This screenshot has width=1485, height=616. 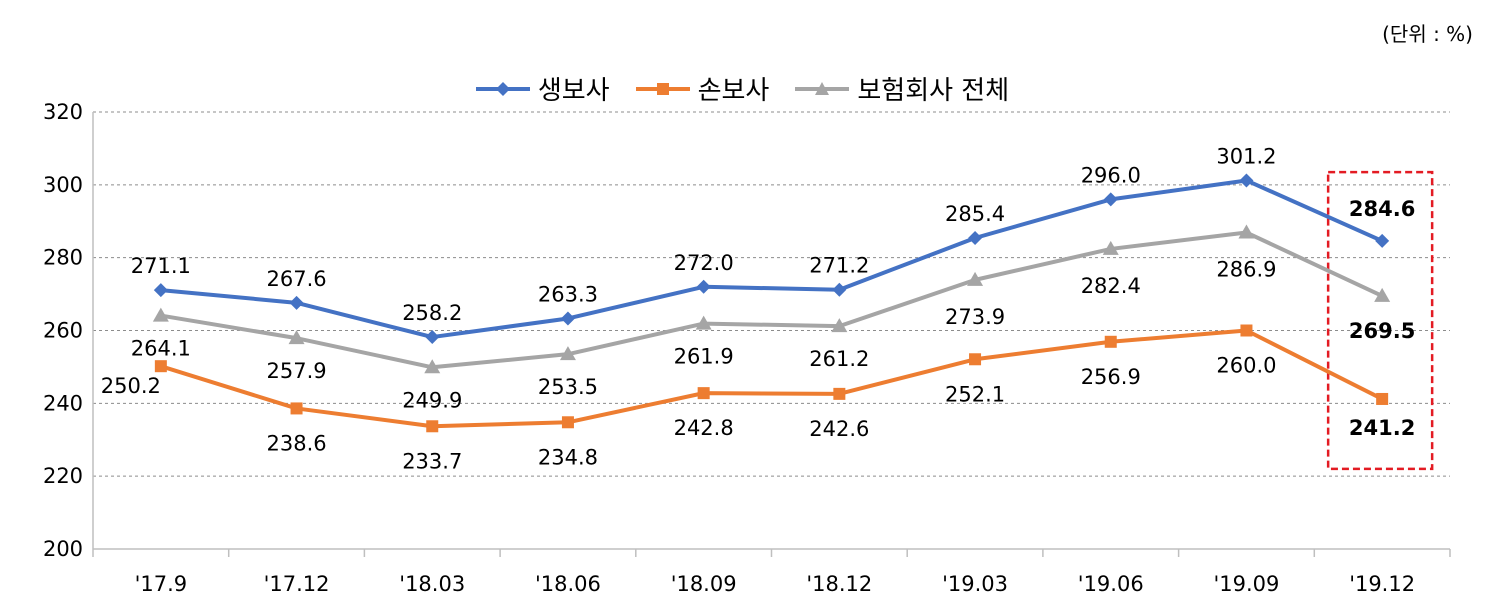 What do you see at coordinates (975, 394) in the screenshot?
I see `nonlife-insurer-data-label: 252.1` at bounding box center [975, 394].